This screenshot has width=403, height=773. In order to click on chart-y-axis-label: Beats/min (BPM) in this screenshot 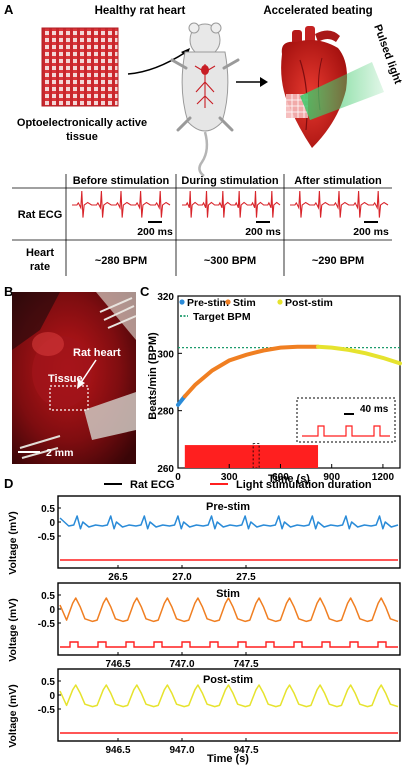, I will do `click(153, 376)`.